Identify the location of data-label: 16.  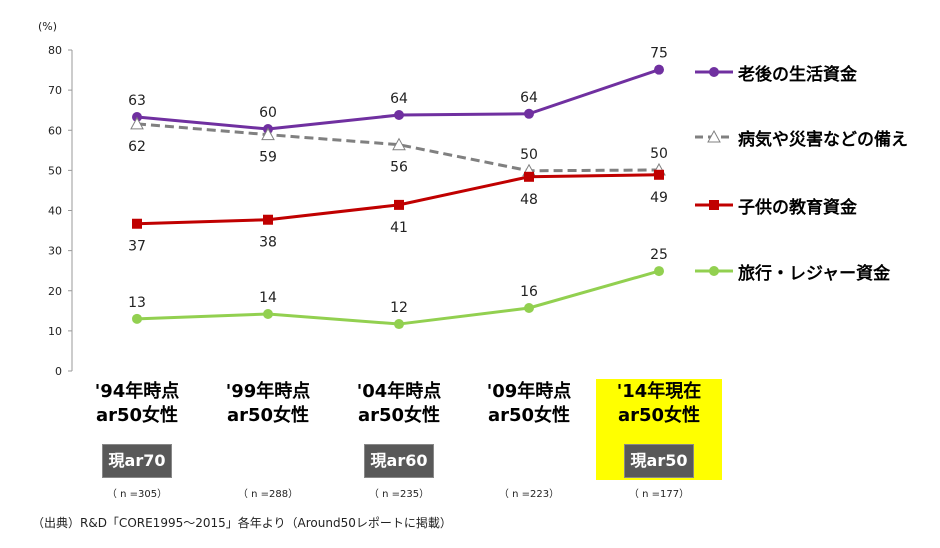
(529, 292).